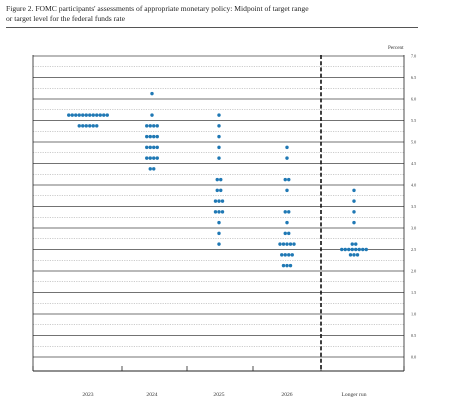 The width and height of the screenshot is (456, 401). Describe the element at coordinates (413, 206) in the screenshot. I see `y-tick-label: 3.5` at that location.